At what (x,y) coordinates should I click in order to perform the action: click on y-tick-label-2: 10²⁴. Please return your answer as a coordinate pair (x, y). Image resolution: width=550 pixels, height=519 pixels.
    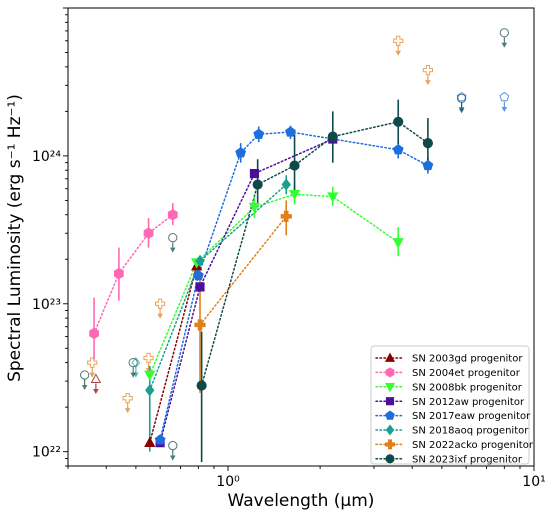
    Looking at the image, I should click on (46, 157).